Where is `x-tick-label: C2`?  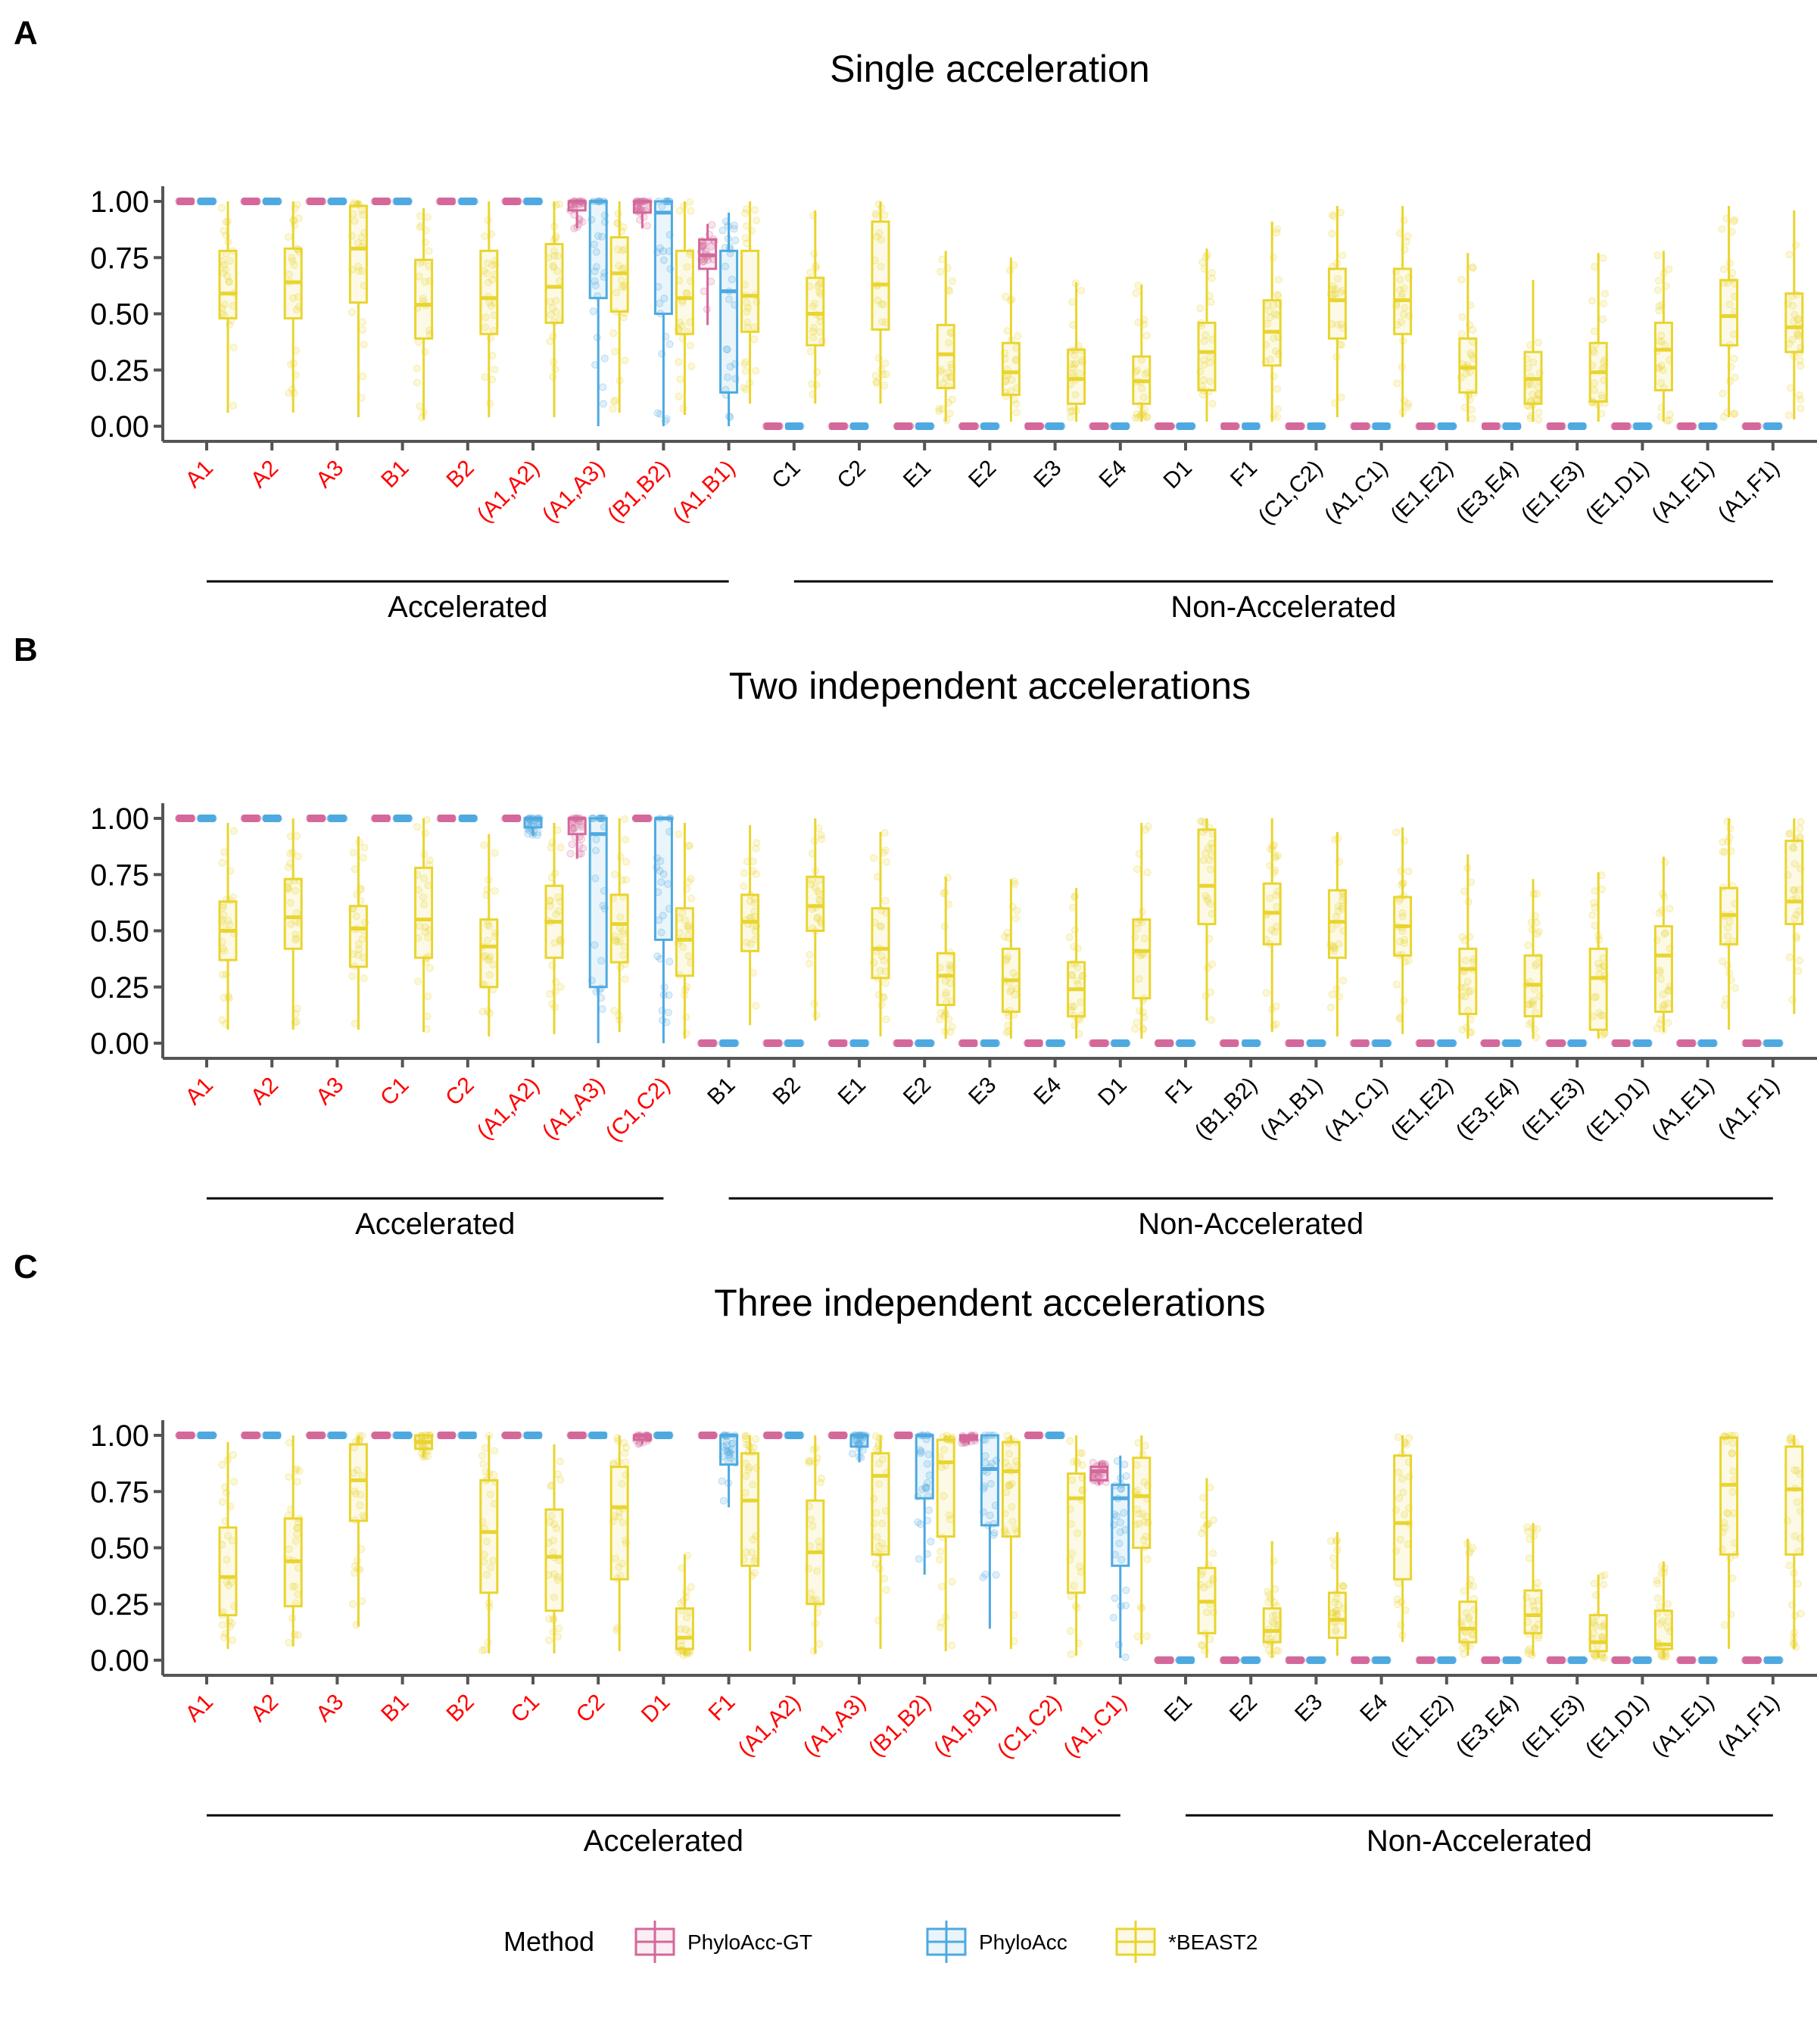 x-tick-label: C2 is located at coordinates (851, 475).